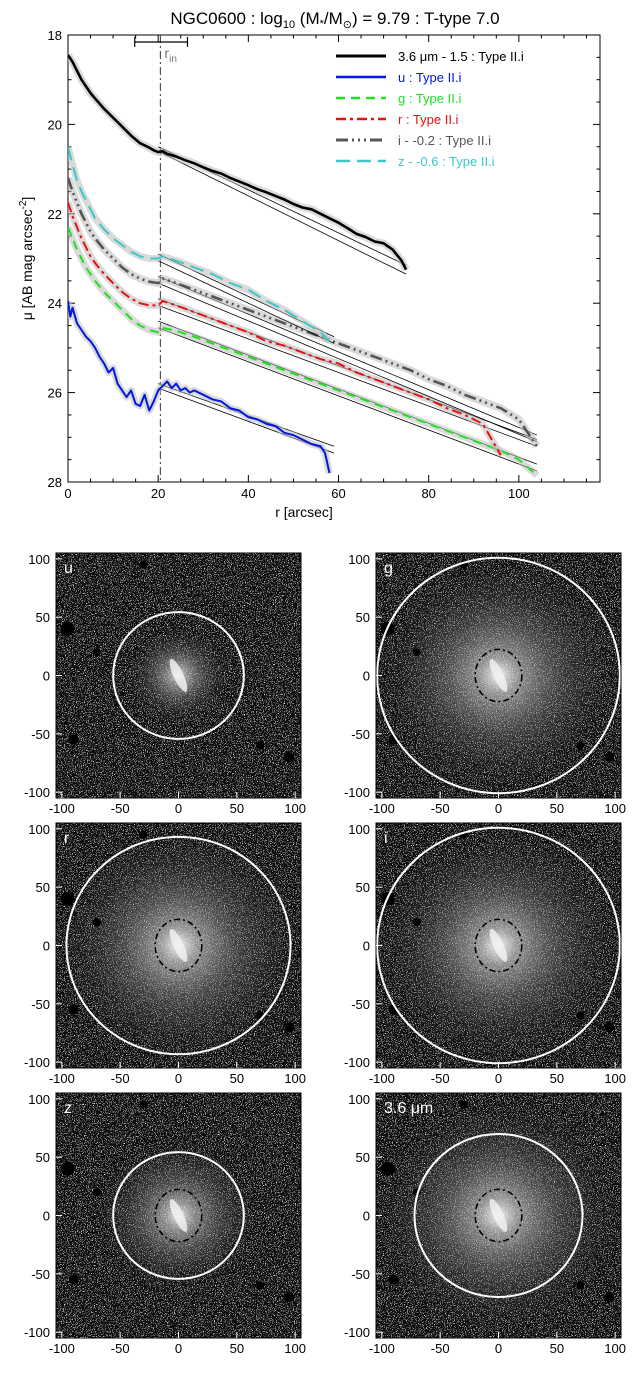  Describe the element at coordinates (55, 124) in the screenshot. I see `y-tick-label: 20` at that location.